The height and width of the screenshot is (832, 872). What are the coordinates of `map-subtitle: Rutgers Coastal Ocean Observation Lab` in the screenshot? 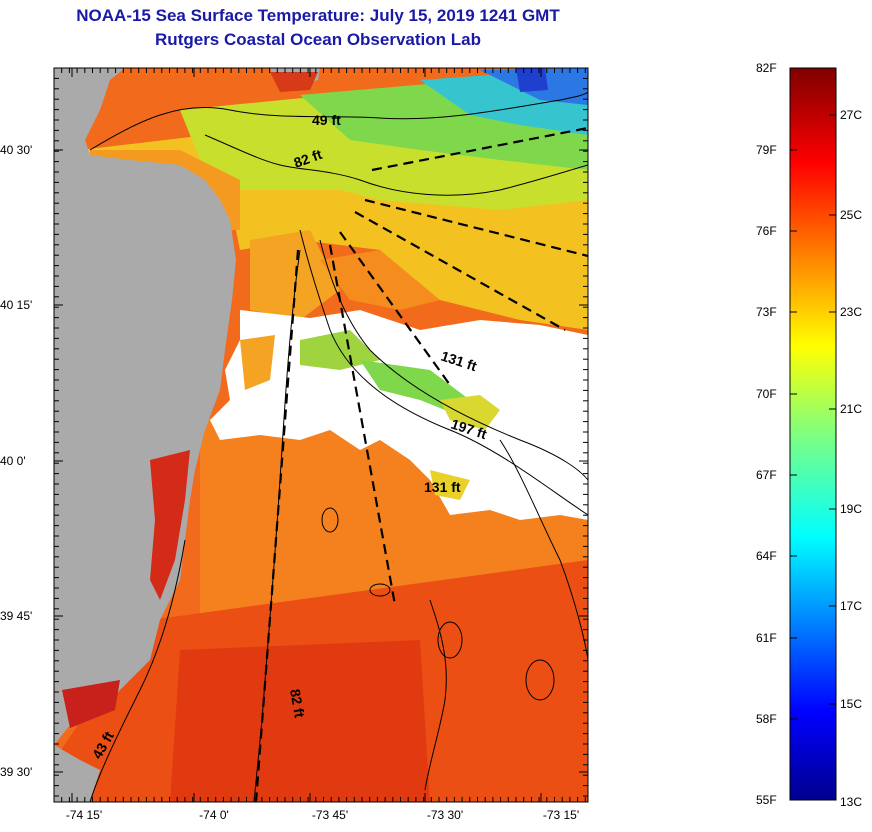 It's located at (318, 39).